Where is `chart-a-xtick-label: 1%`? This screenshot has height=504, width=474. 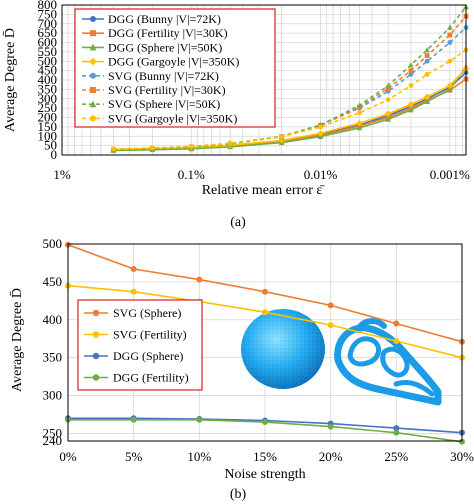 chart-a-xtick-label: 1% is located at coordinates (62, 174).